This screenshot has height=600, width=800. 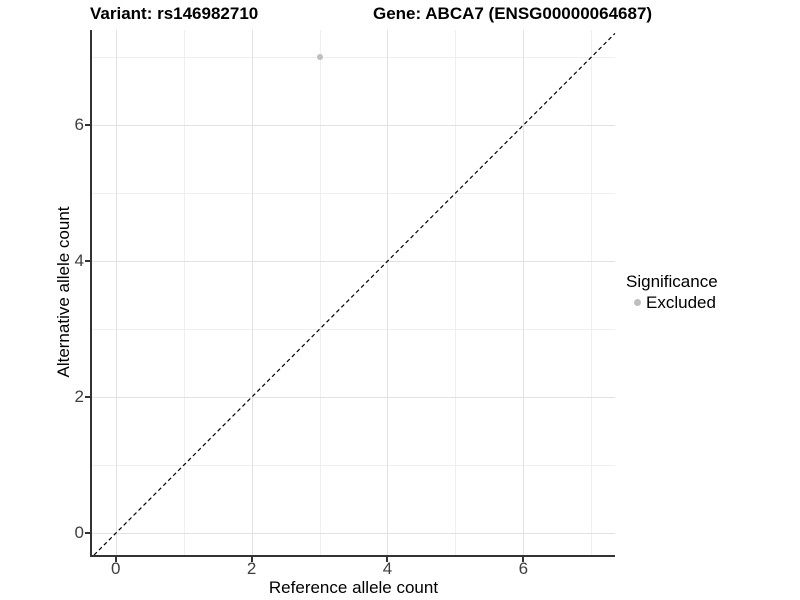 I want to click on x-axis-title: Reference allele count, so click(x=353, y=587).